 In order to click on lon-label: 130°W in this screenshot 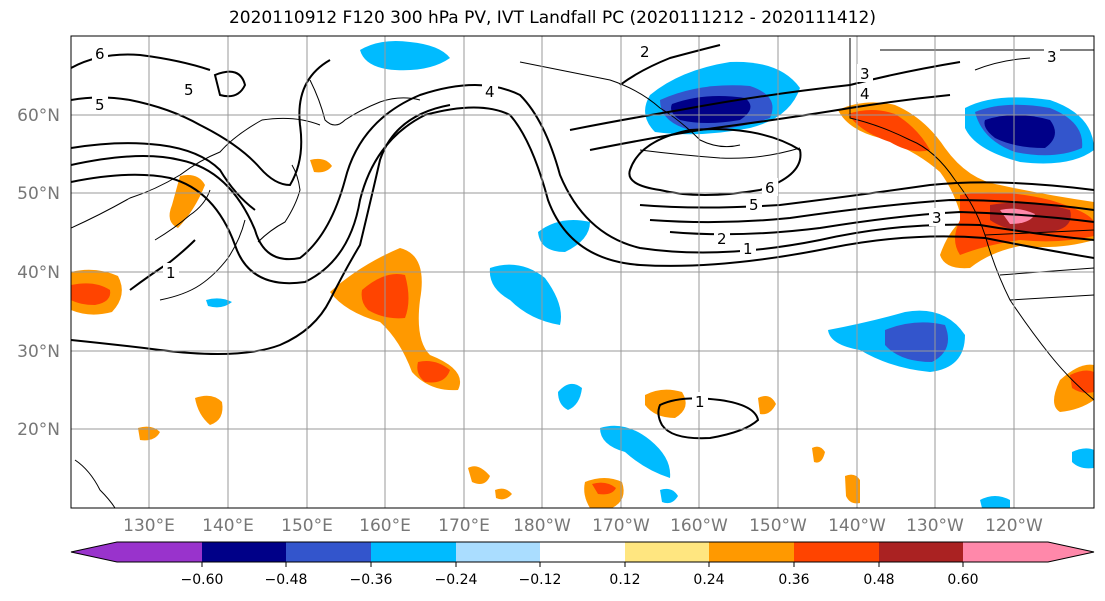, I will do `click(935, 526)`.